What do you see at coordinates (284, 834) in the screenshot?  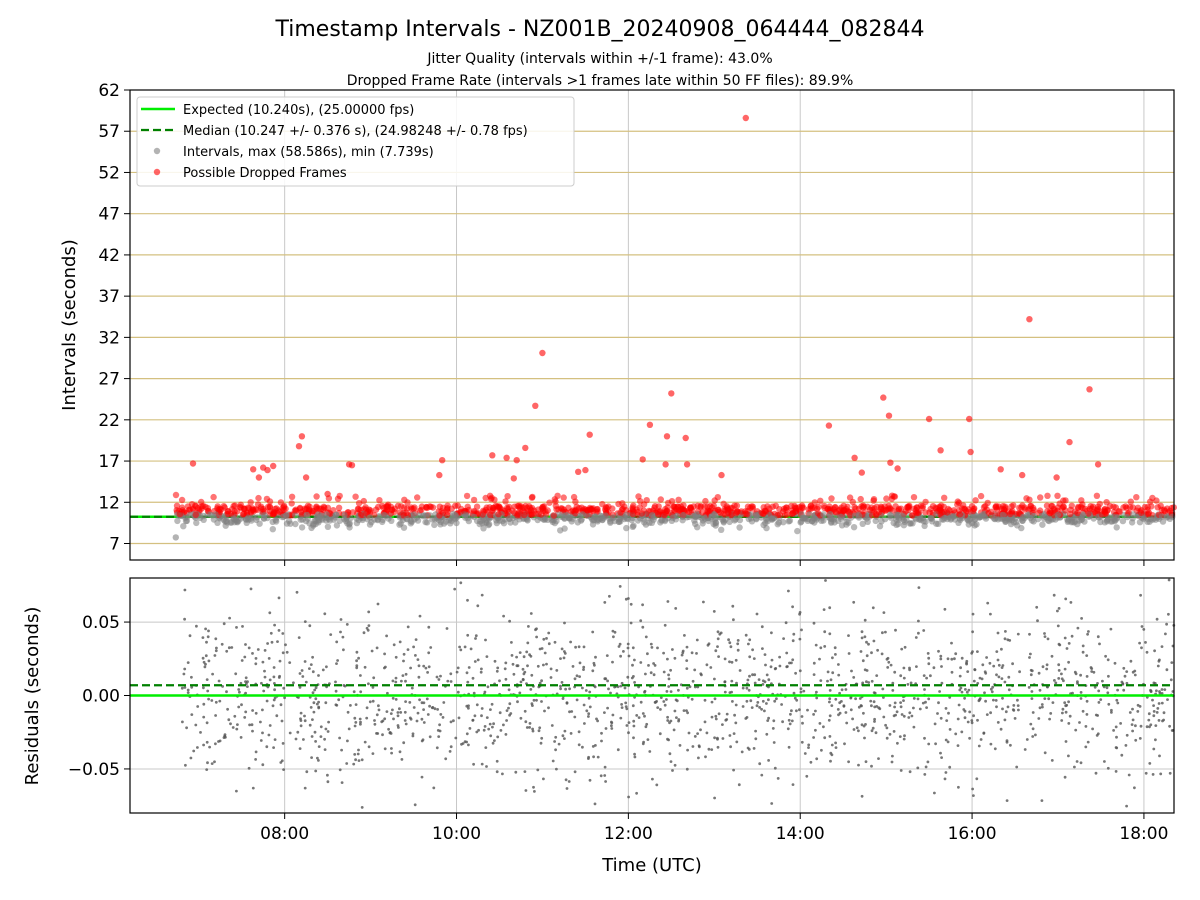 I see `residuals-xtick-label: 08:00` at bounding box center [284, 834].